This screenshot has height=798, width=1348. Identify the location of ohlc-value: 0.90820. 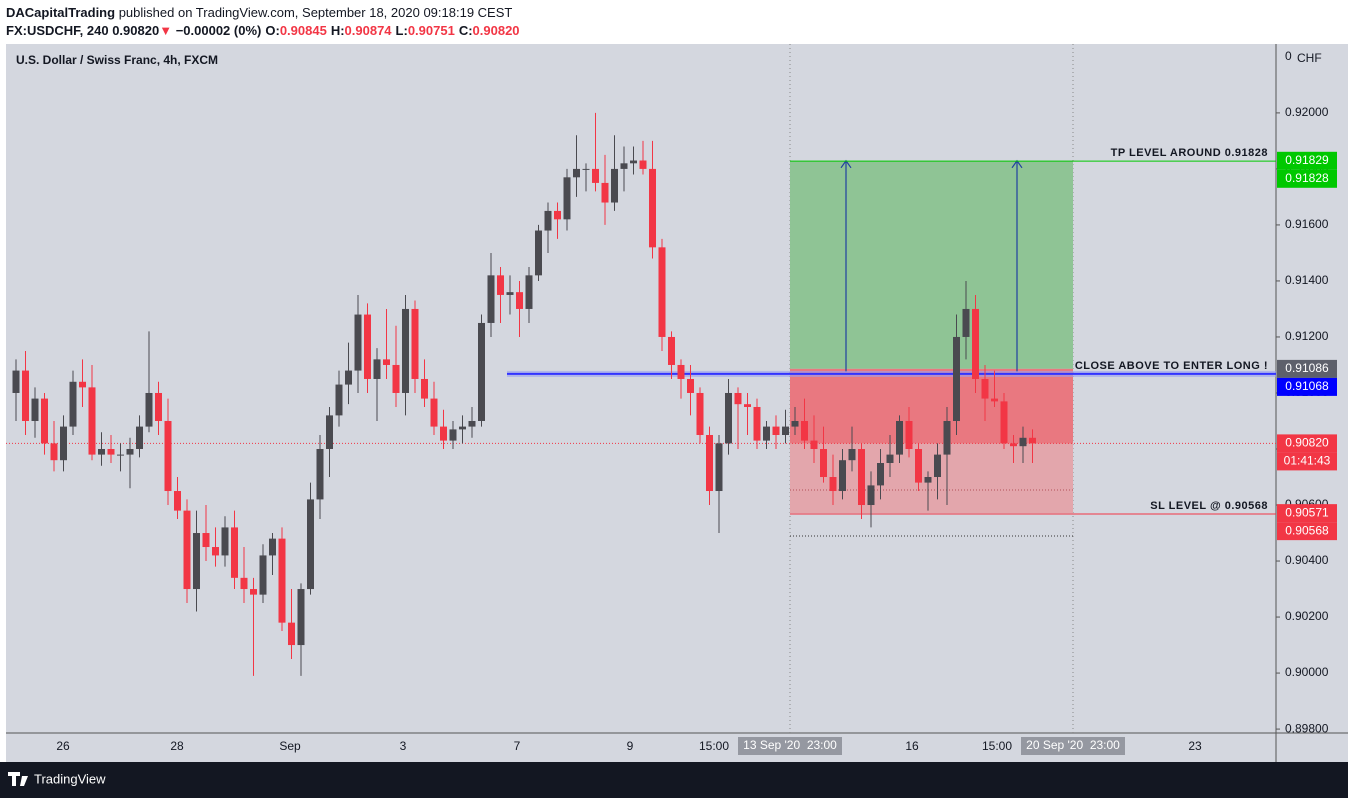
(496, 30).